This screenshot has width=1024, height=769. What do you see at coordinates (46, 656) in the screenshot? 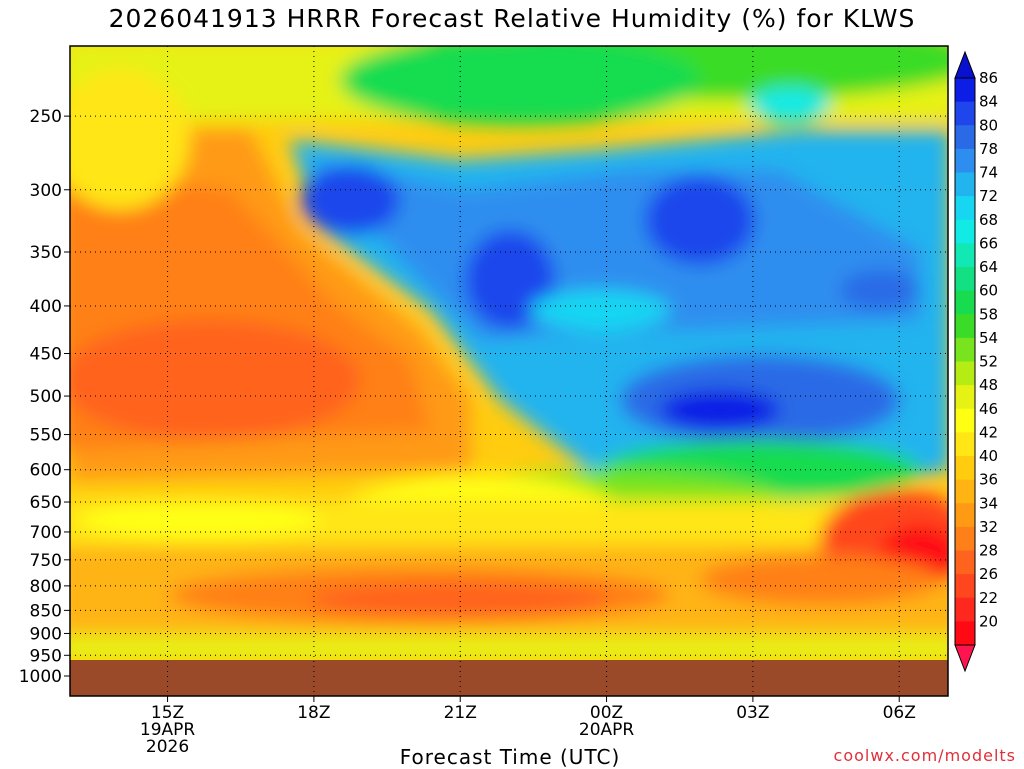
I see `y-tick-label: 950` at bounding box center [46, 656].